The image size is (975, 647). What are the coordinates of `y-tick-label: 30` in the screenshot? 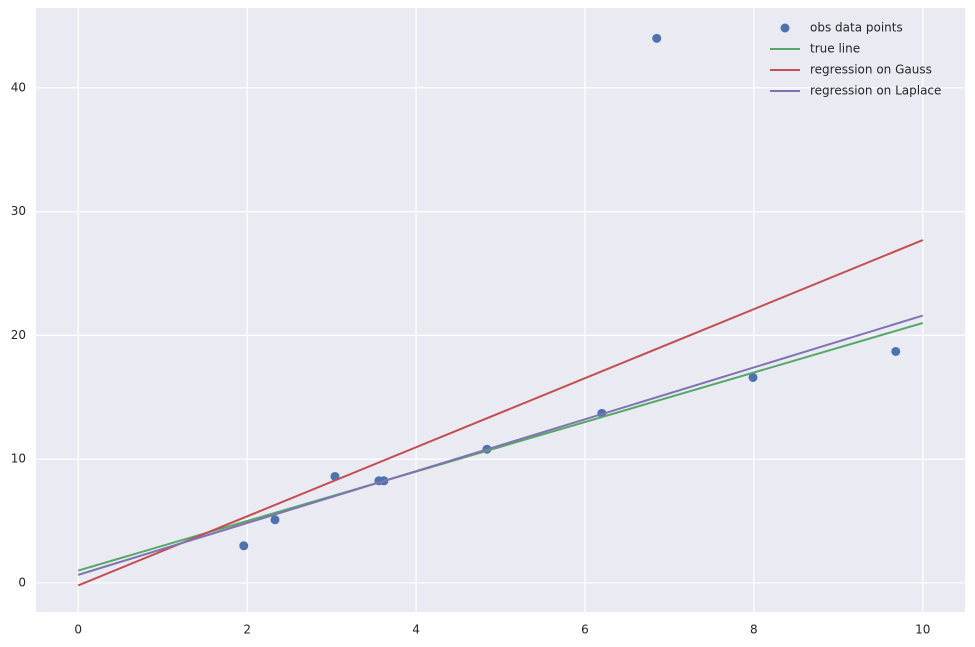 It's located at (18, 211).